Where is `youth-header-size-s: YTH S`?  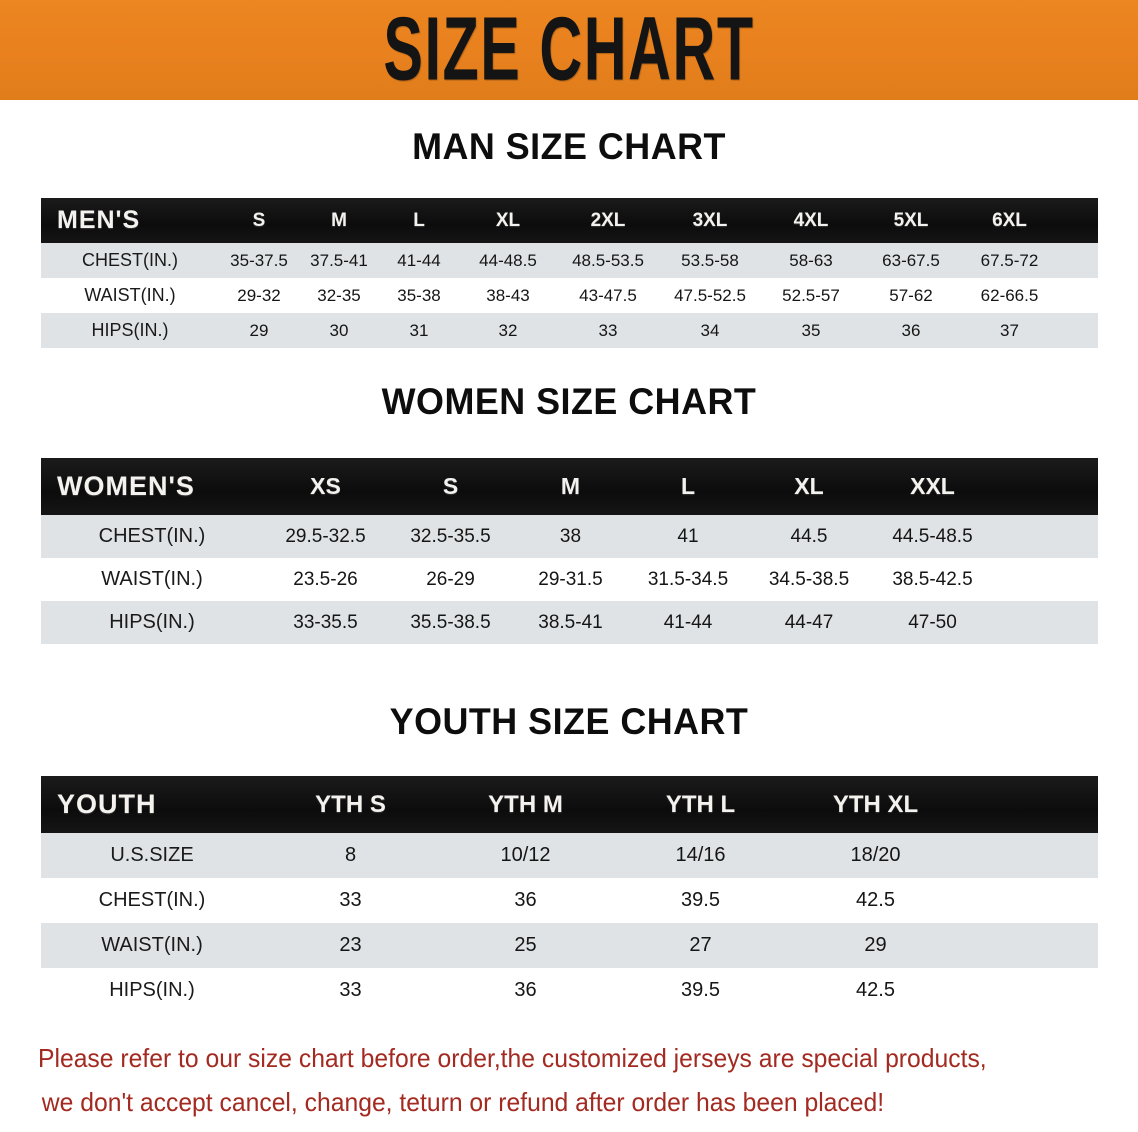 youth-header-size-s: YTH S is located at coordinates (350, 804).